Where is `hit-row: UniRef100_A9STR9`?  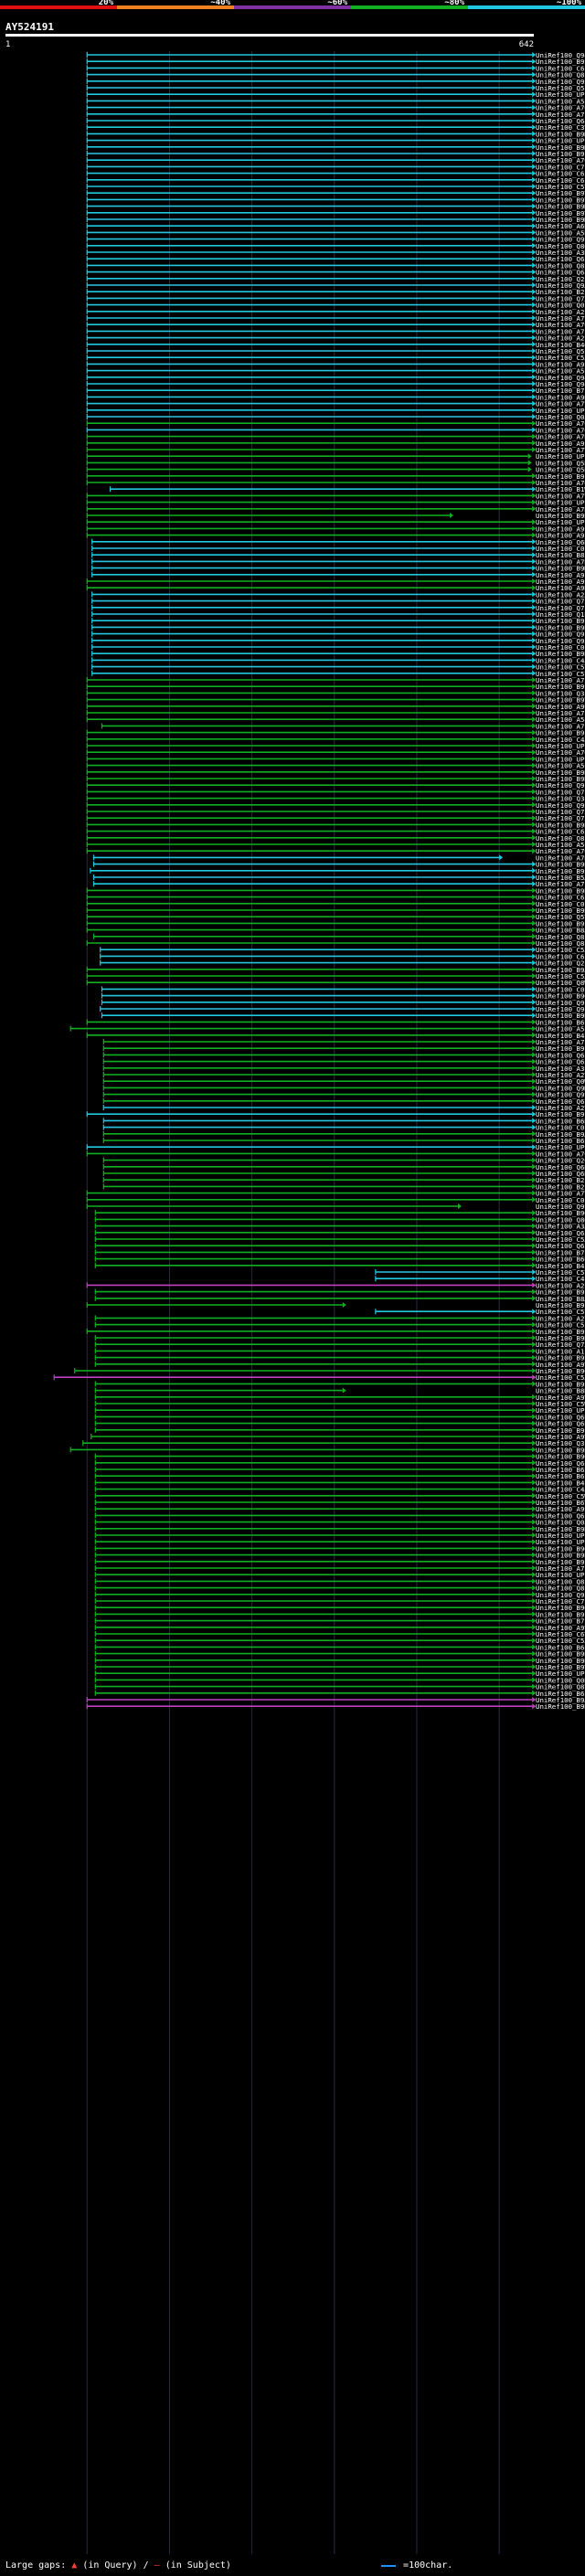 hit-row: UniRef100_A9STR9 is located at coordinates (340, 1509).